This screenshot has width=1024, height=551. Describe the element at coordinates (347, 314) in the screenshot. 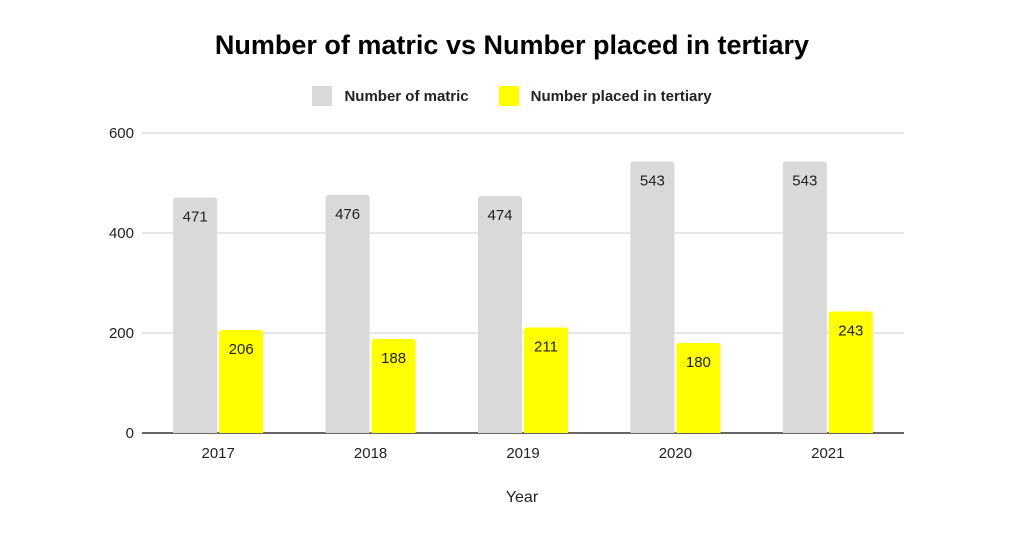

I see `bar-matric-2018` at that location.